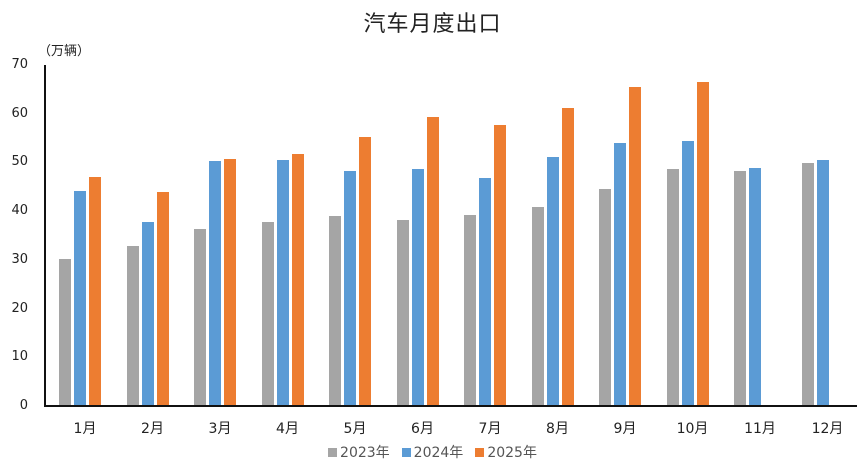 The height and width of the screenshot is (470, 865). I want to click on bar-2023年-3月, so click(200, 317).